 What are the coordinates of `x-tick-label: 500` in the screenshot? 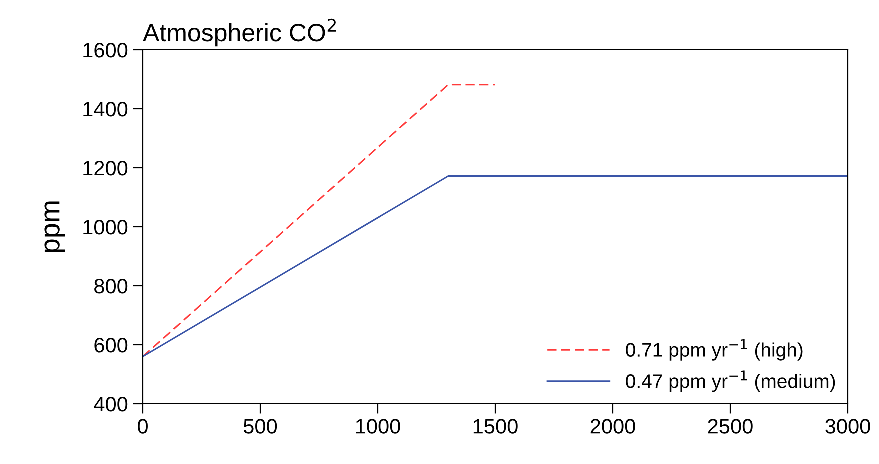 It's located at (261, 426).